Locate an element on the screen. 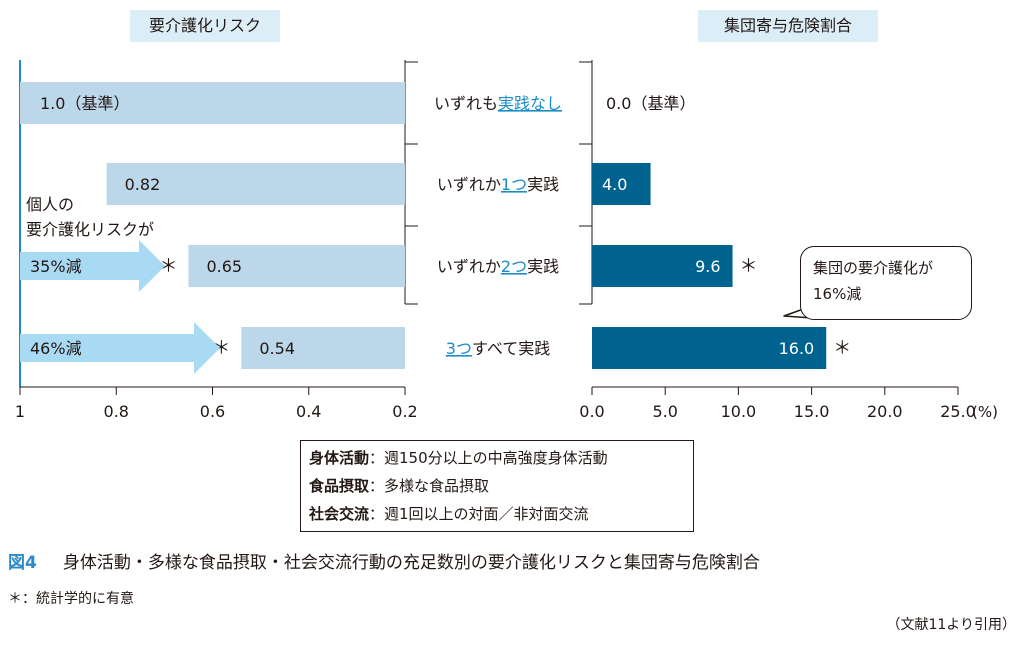  legend-term: 身体活動 is located at coordinates (339, 458).